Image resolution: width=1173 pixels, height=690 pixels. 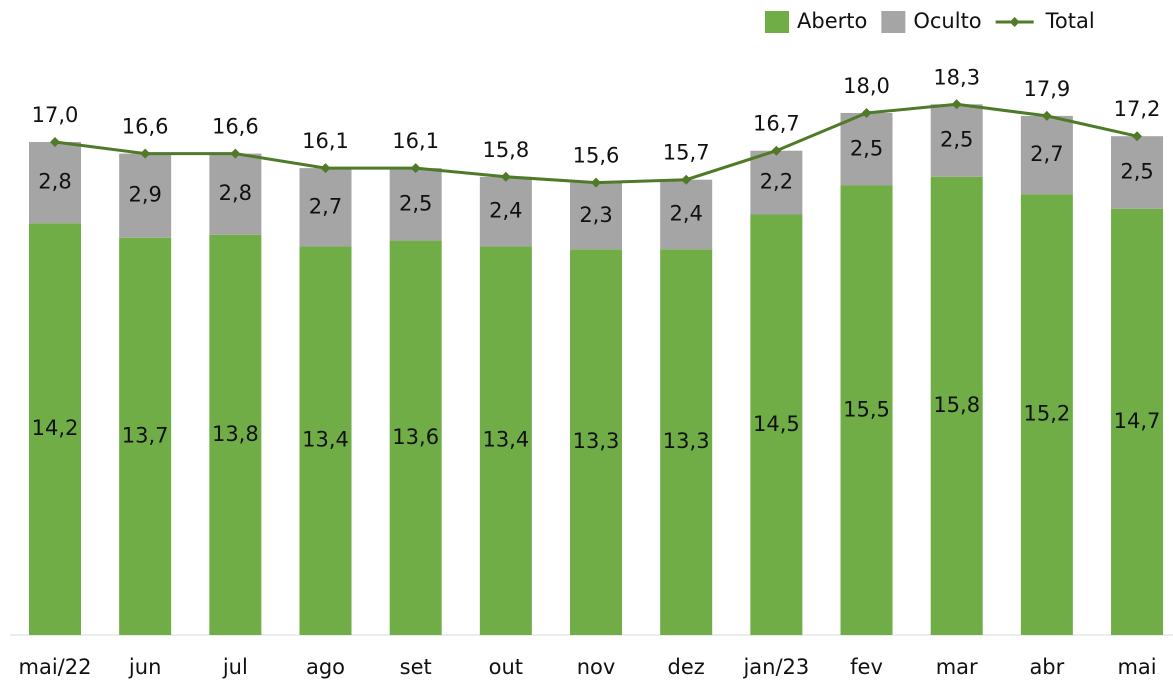 What do you see at coordinates (416, 667) in the screenshot?
I see `x-tick-label: set` at bounding box center [416, 667].